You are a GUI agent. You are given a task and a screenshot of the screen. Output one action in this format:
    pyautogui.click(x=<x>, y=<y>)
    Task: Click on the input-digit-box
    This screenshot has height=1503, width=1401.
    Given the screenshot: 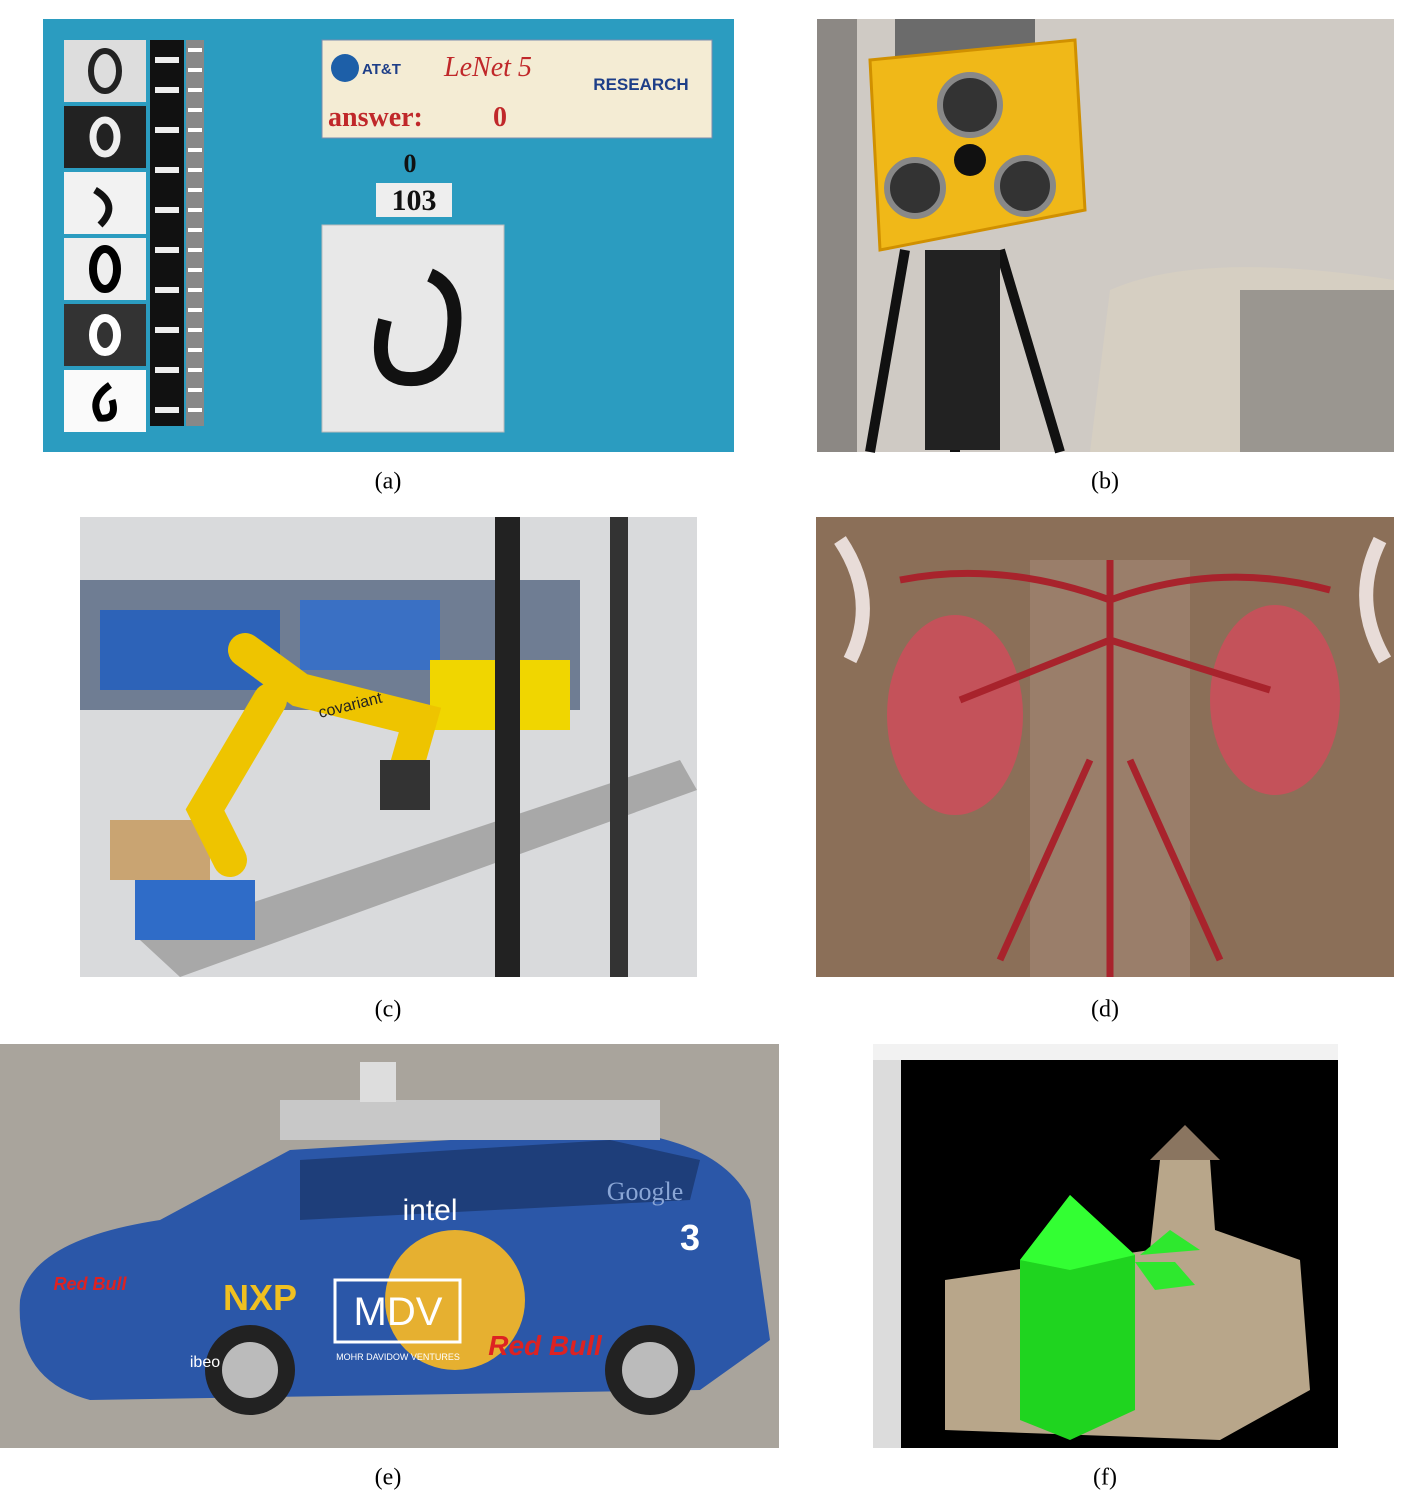 What is the action you would take?
    pyautogui.click(x=413, y=328)
    